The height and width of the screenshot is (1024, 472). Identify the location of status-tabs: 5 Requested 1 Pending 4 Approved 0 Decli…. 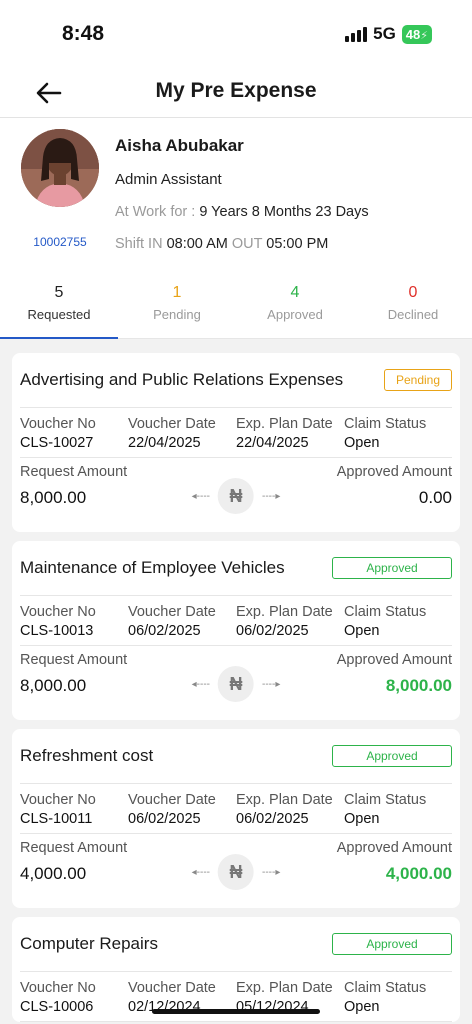
(236, 302).